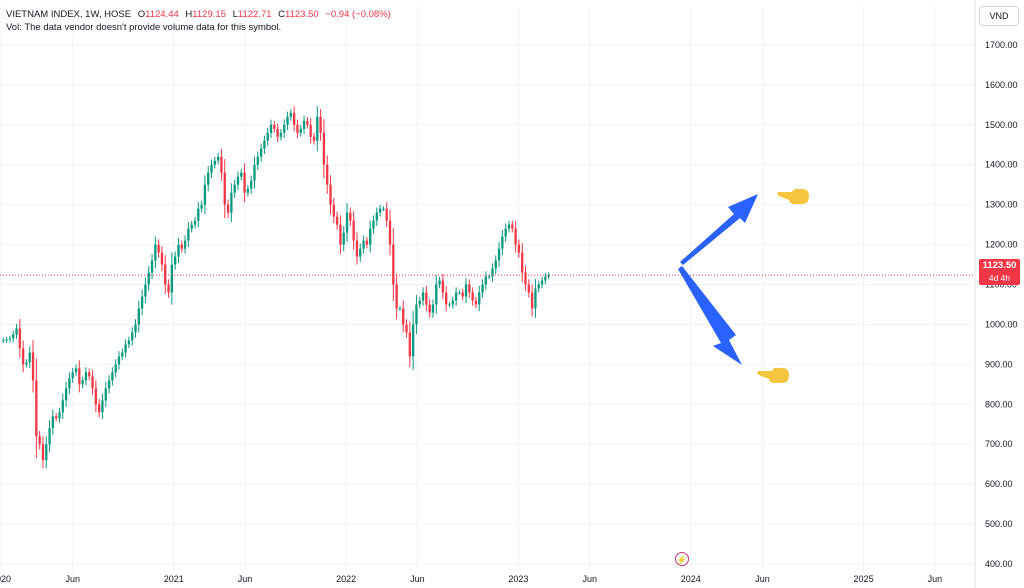 The image size is (1024, 588). What do you see at coordinates (189, 14) in the screenshot?
I see `high-label: H` at bounding box center [189, 14].